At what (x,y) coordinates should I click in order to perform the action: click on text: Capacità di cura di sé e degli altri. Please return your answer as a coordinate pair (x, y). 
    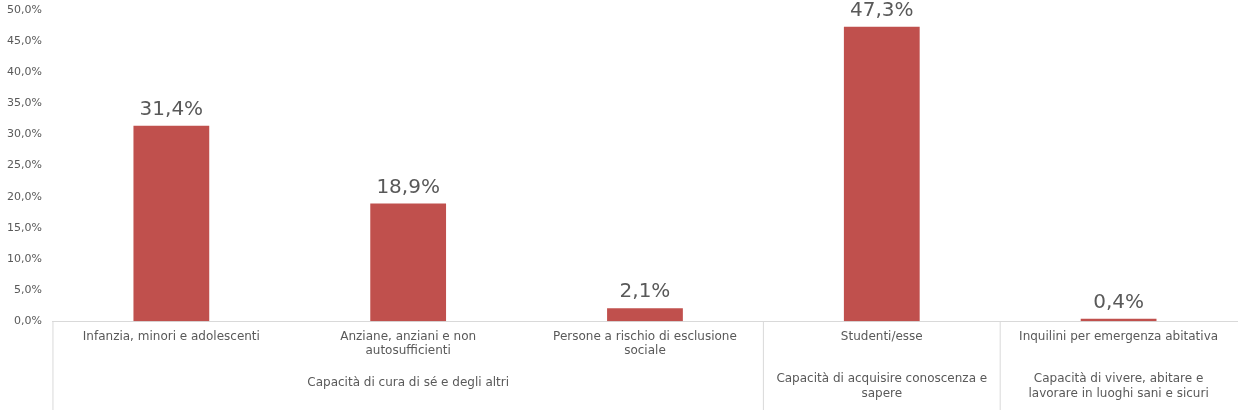
    Looking at the image, I should click on (408, 382).